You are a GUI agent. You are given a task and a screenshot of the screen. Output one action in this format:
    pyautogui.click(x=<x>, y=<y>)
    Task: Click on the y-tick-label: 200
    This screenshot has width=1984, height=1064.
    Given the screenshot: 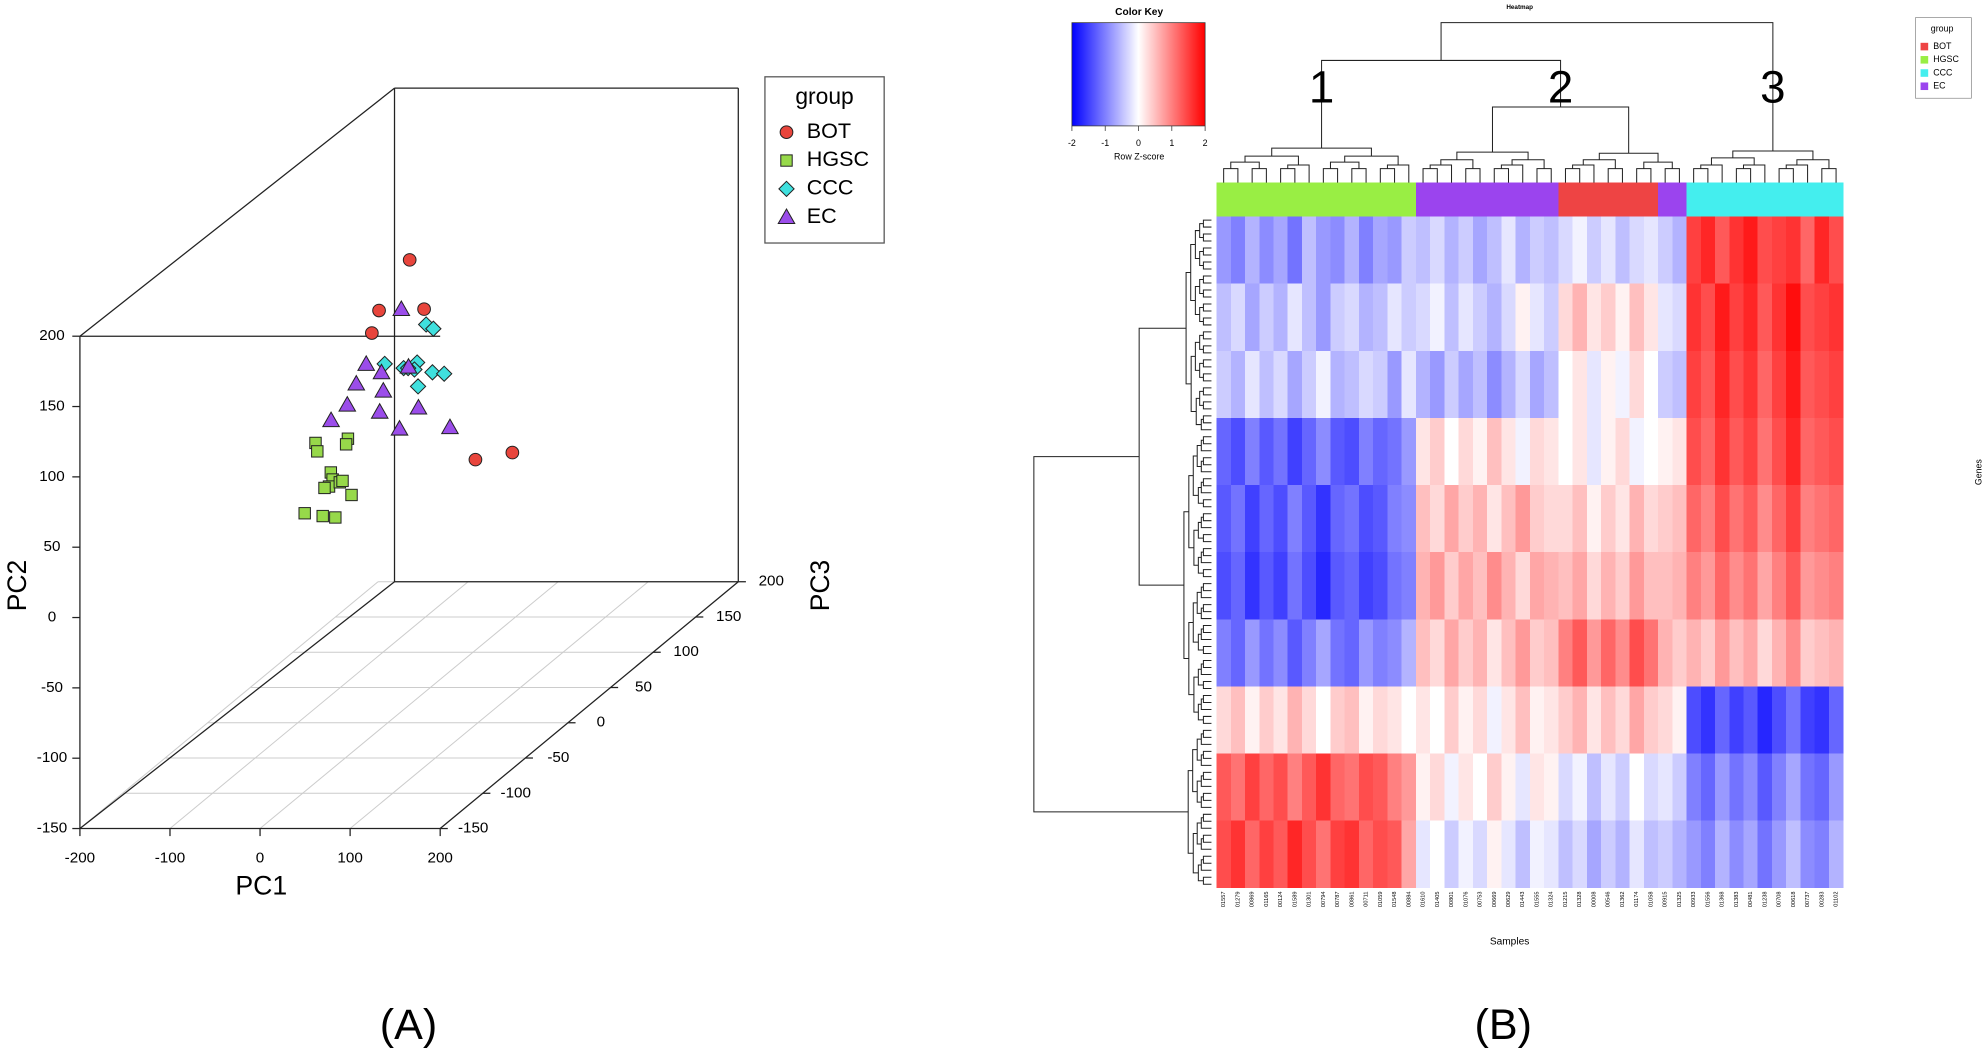 What is the action you would take?
    pyautogui.click(x=51, y=335)
    